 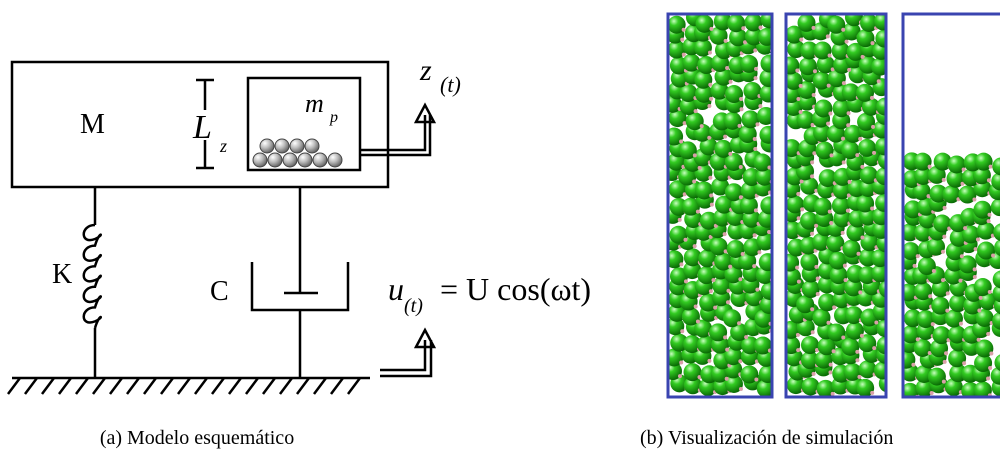 I want to click on particle-subscript: p, so click(x=333, y=117).